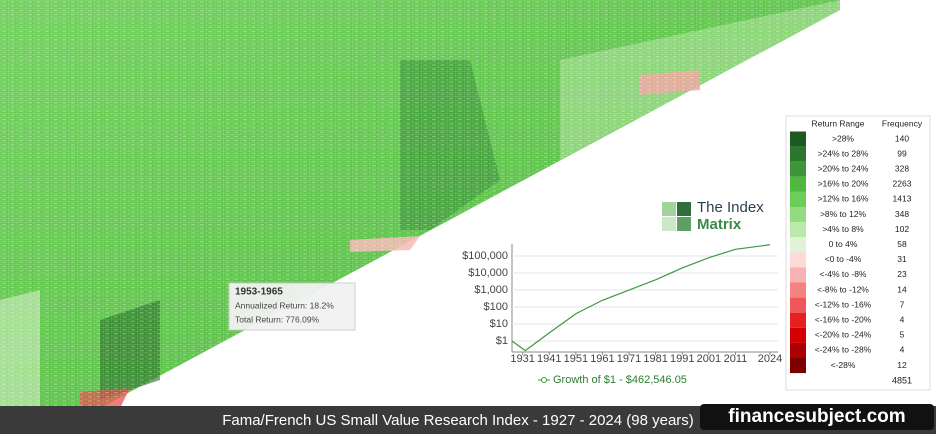  I want to click on legend-marker, so click(544, 380).